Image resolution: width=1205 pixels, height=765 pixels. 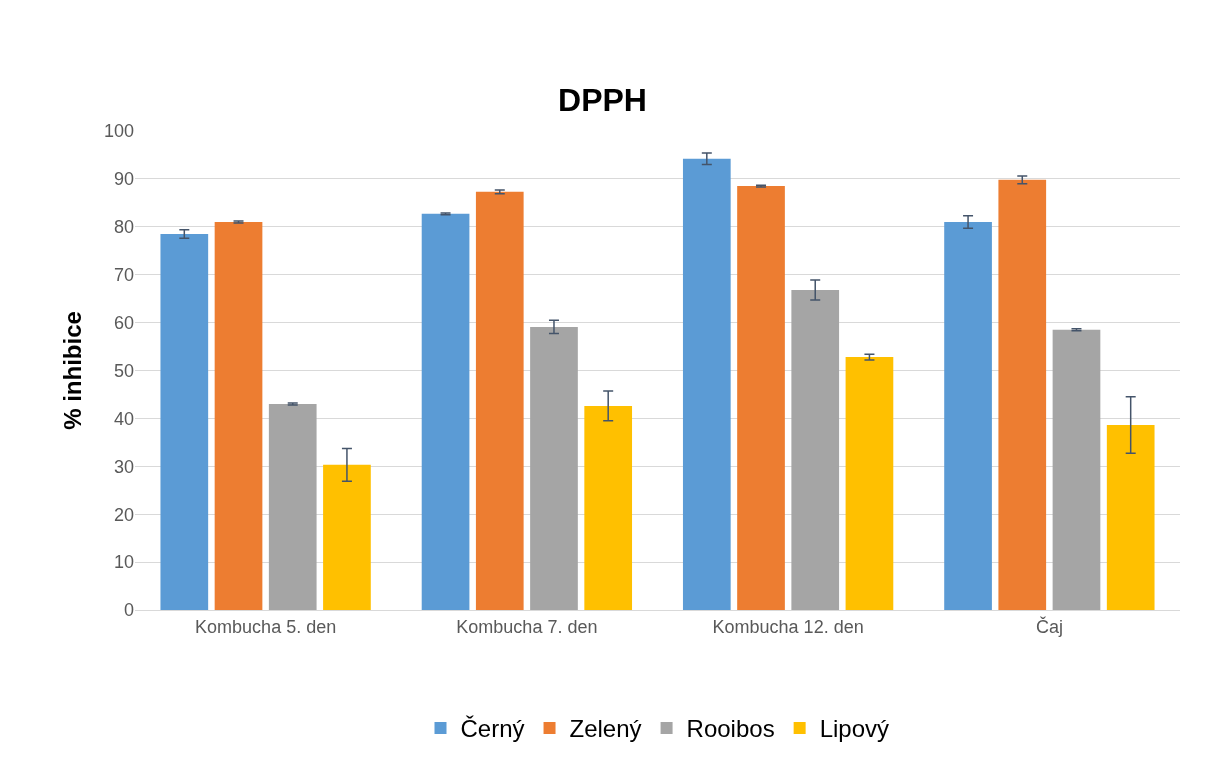 I want to click on y-tick-label: 0, so click(x=128, y=610).